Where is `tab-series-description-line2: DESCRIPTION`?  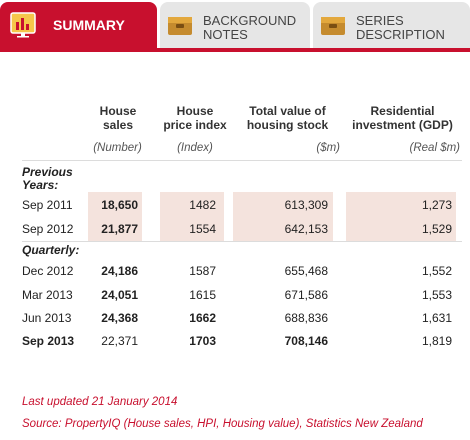
tab-series-description-line2: DESCRIPTION is located at coordinates (400, 34).